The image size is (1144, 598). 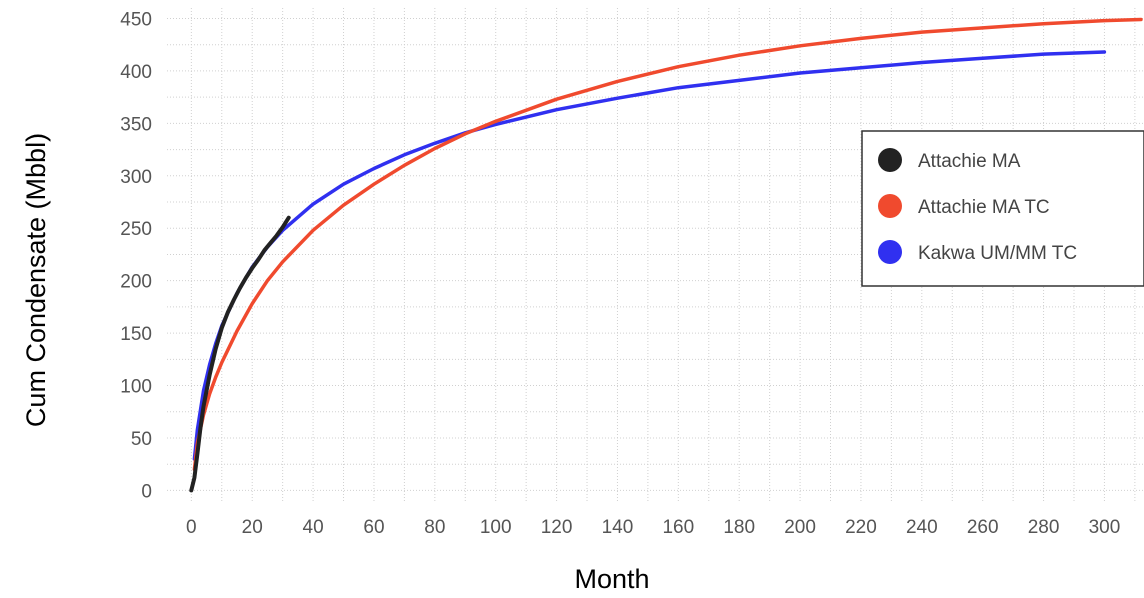 What do you see at coordinates (1105, 527) in the screenshot?
I see `x-tick-label: 300` at bounding box center [1105, 527].